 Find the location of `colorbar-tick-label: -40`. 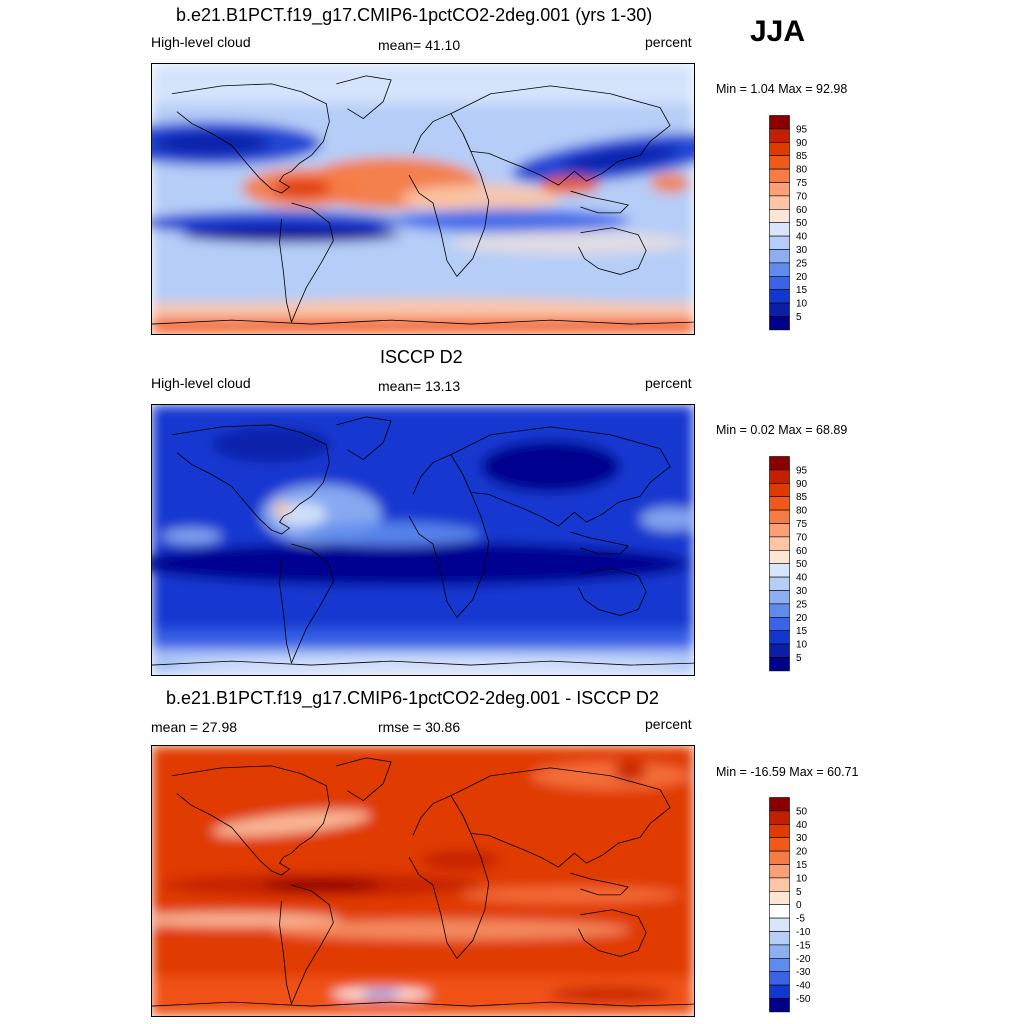

colorbar-tick-label: -40 is located at coordinates (803, 986).